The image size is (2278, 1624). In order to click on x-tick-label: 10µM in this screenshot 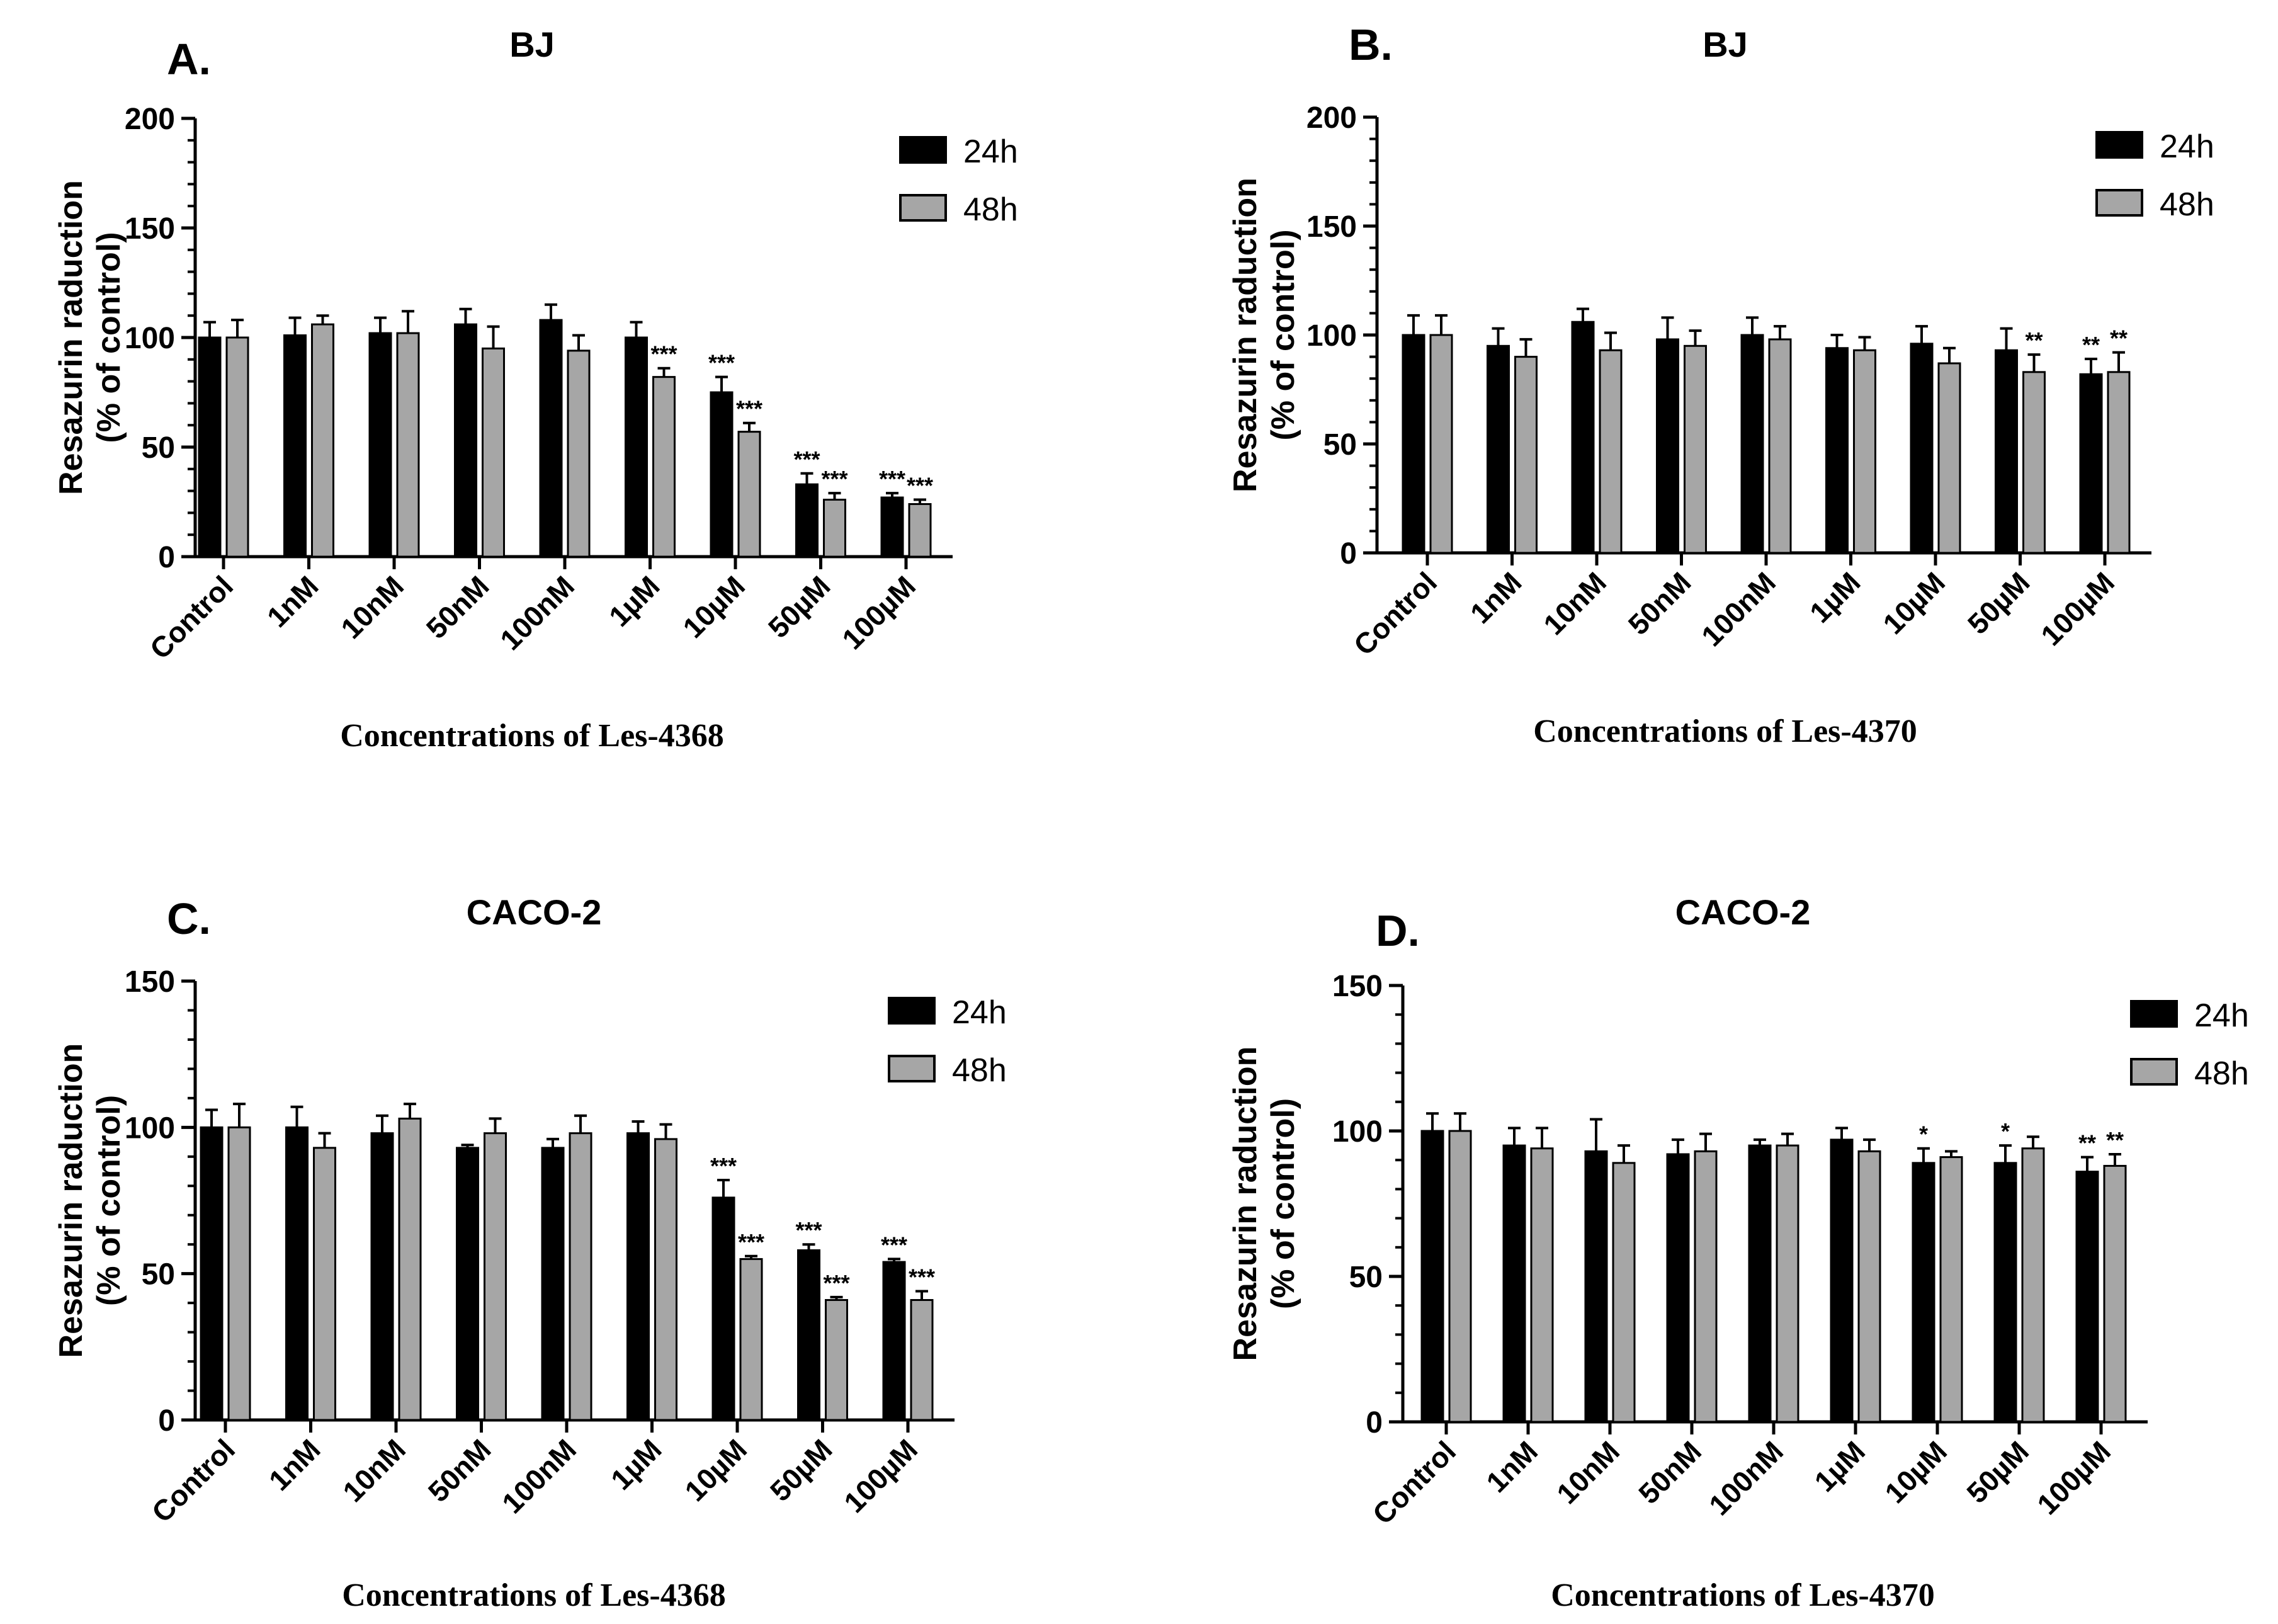, I will do `click(713, 607)`.